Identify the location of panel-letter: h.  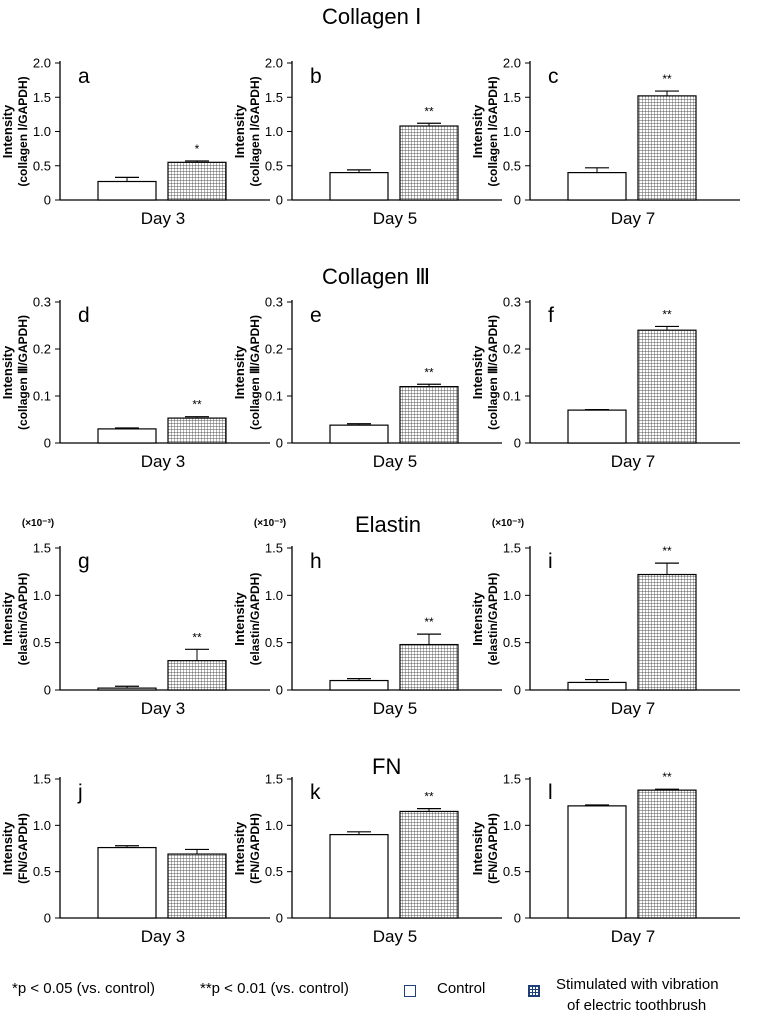
(316, 561).